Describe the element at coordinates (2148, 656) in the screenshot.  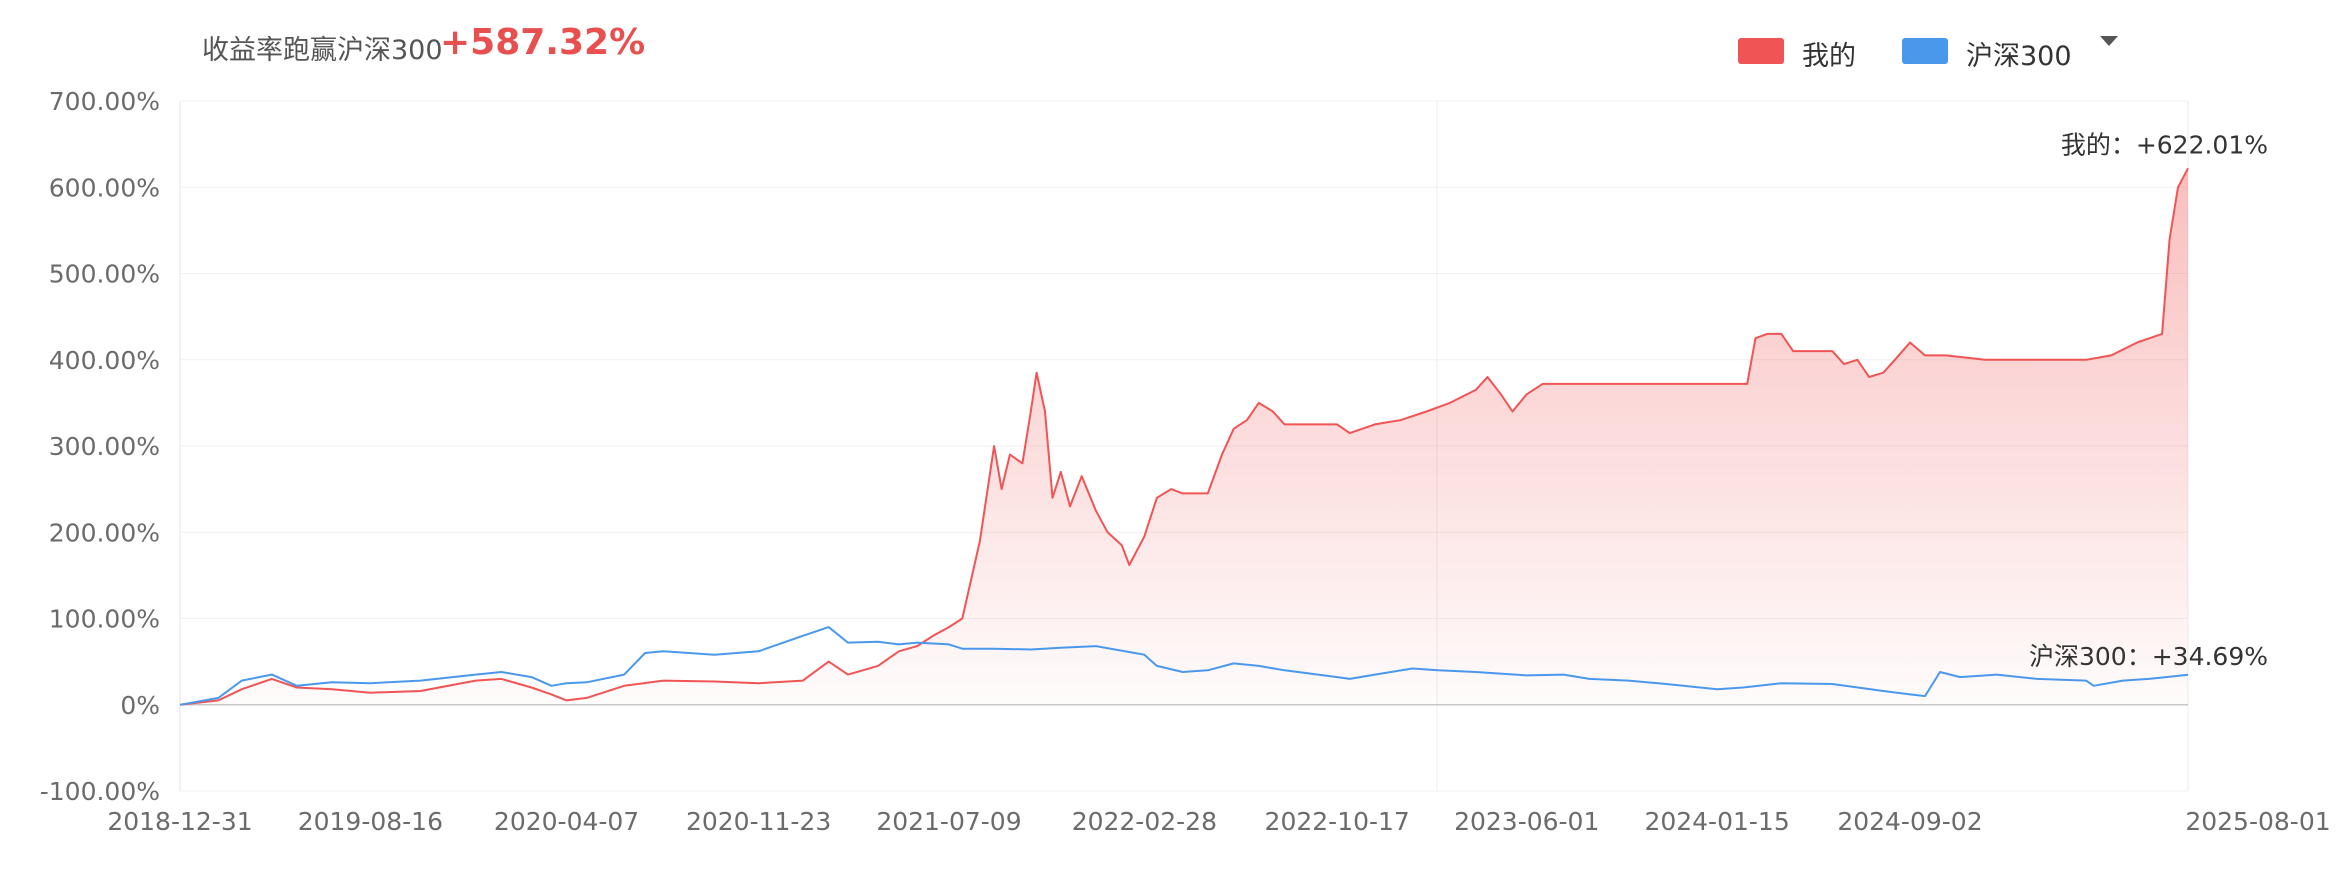
I see `series-end-label-1: 沪深300：+34.69%` at that location.